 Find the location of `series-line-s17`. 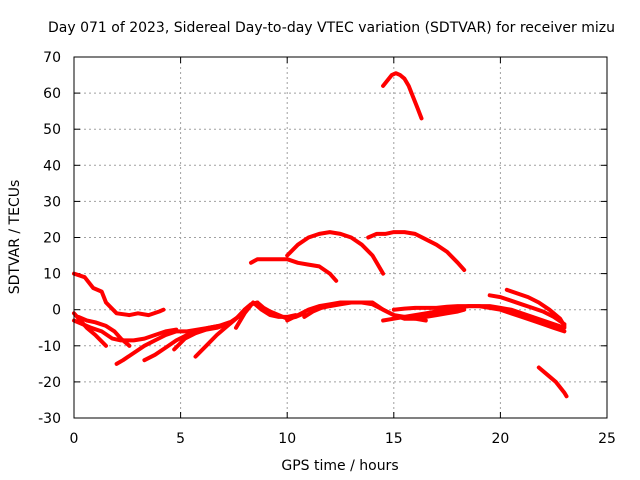

series-line-s17 is located at coordinates (402, 96).